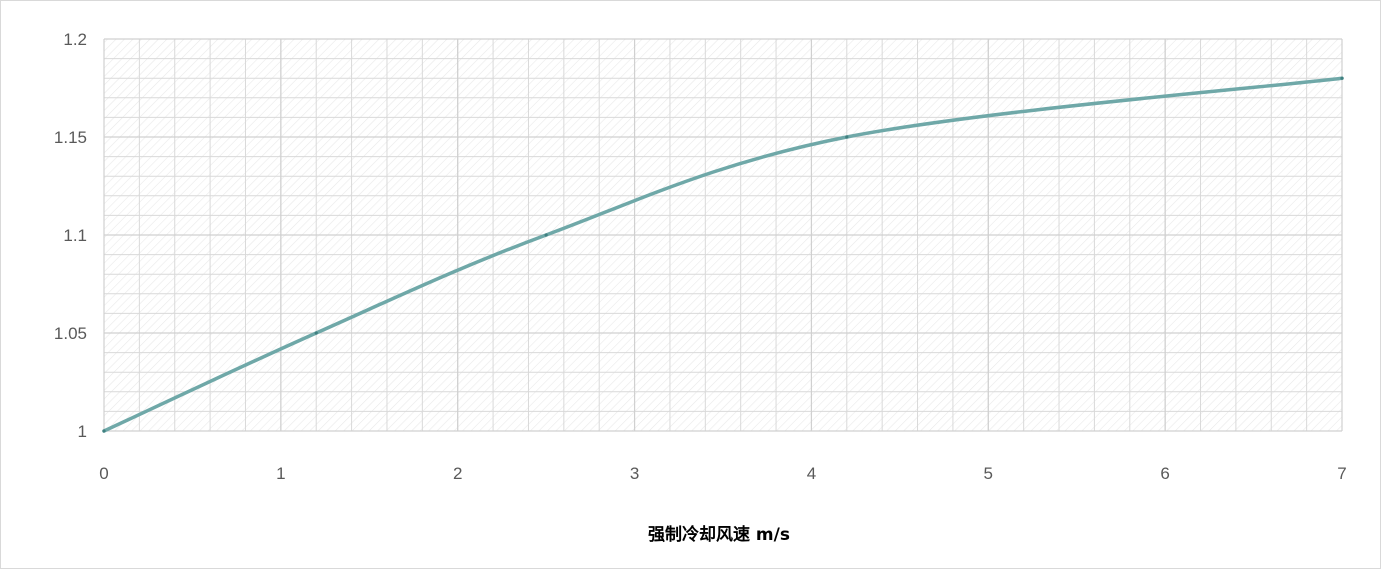 The width and height of the screenshot is (1381, 570). What do you see at coordinates (634, 473) in the screenshot?
I see `x-tick-label: 3` at bounding box center [634, 473].